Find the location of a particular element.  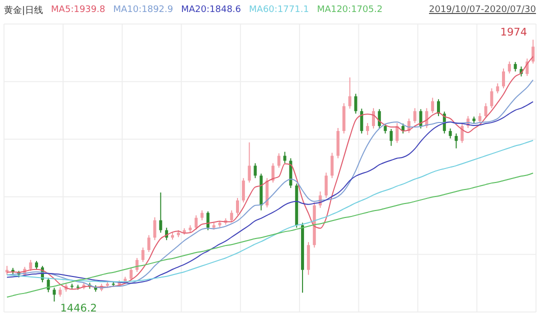

text: MA20:1848.6 is located at coordinates (211, 10).